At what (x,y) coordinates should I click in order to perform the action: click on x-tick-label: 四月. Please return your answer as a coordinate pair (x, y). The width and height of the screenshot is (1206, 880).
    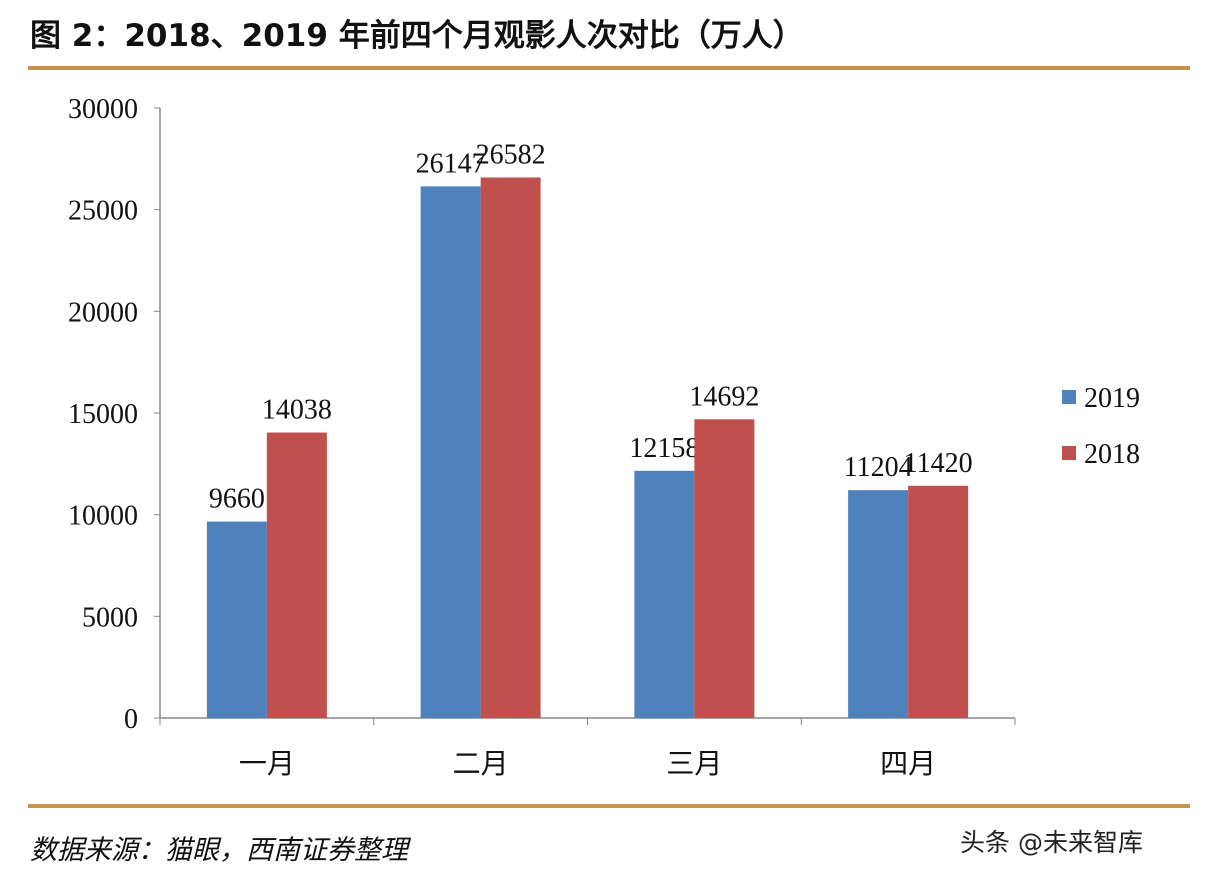
    Looking at the image, I should click on (908, 764).